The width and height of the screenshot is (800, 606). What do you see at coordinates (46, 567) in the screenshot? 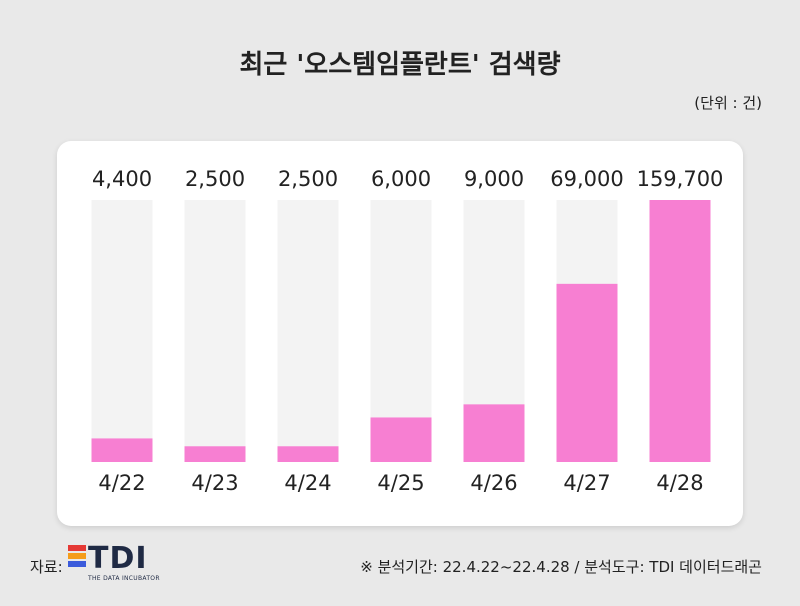
I see `source-label: 자료:` at bounding box center [46, 567].